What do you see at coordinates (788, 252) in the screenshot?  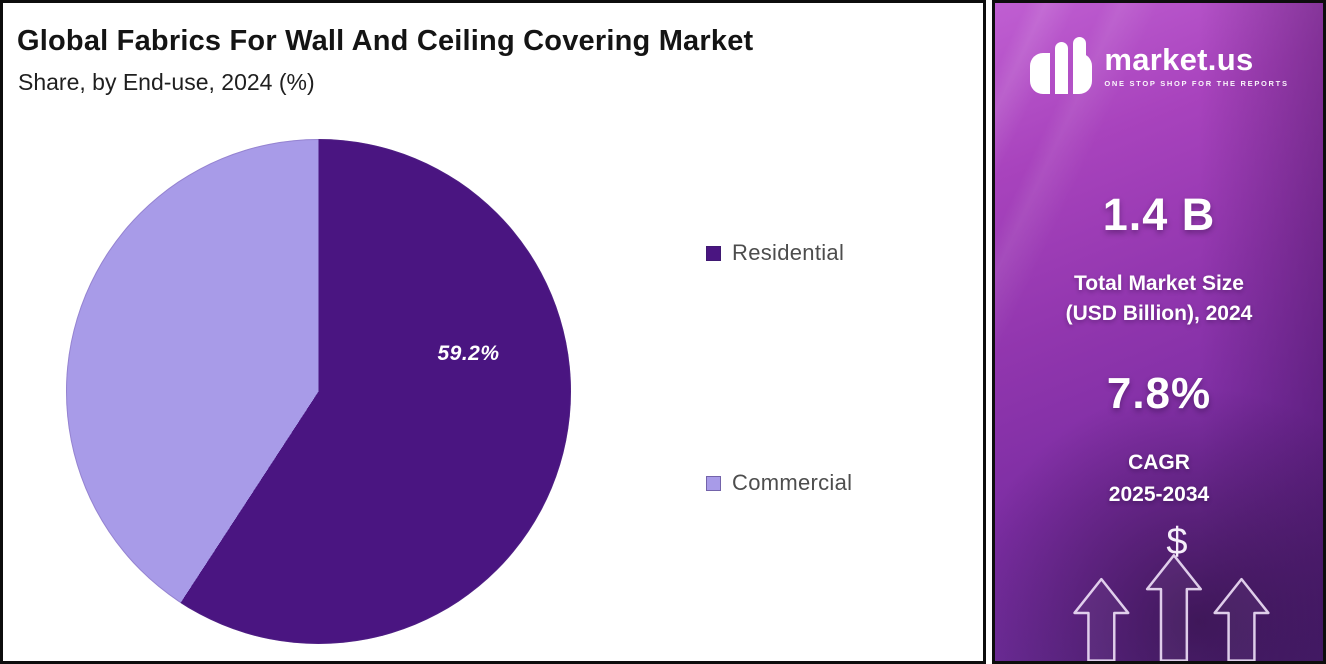 I see `legend-label-residential: Residential` at bounding box center [788, 252].